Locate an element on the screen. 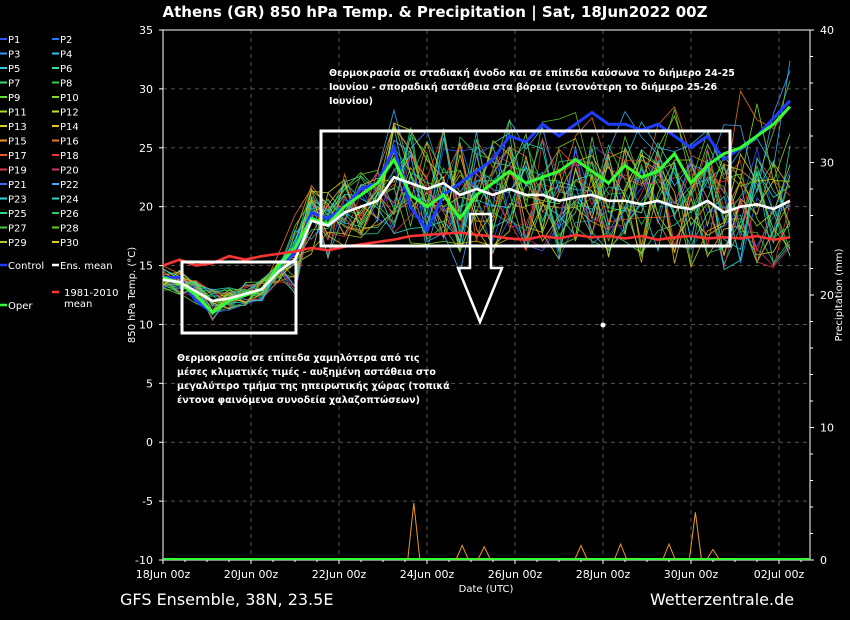 The height and width of the screenshot is (620, 850). x-tick-label: 18Jun 00z is located at coordinates (163, 574).